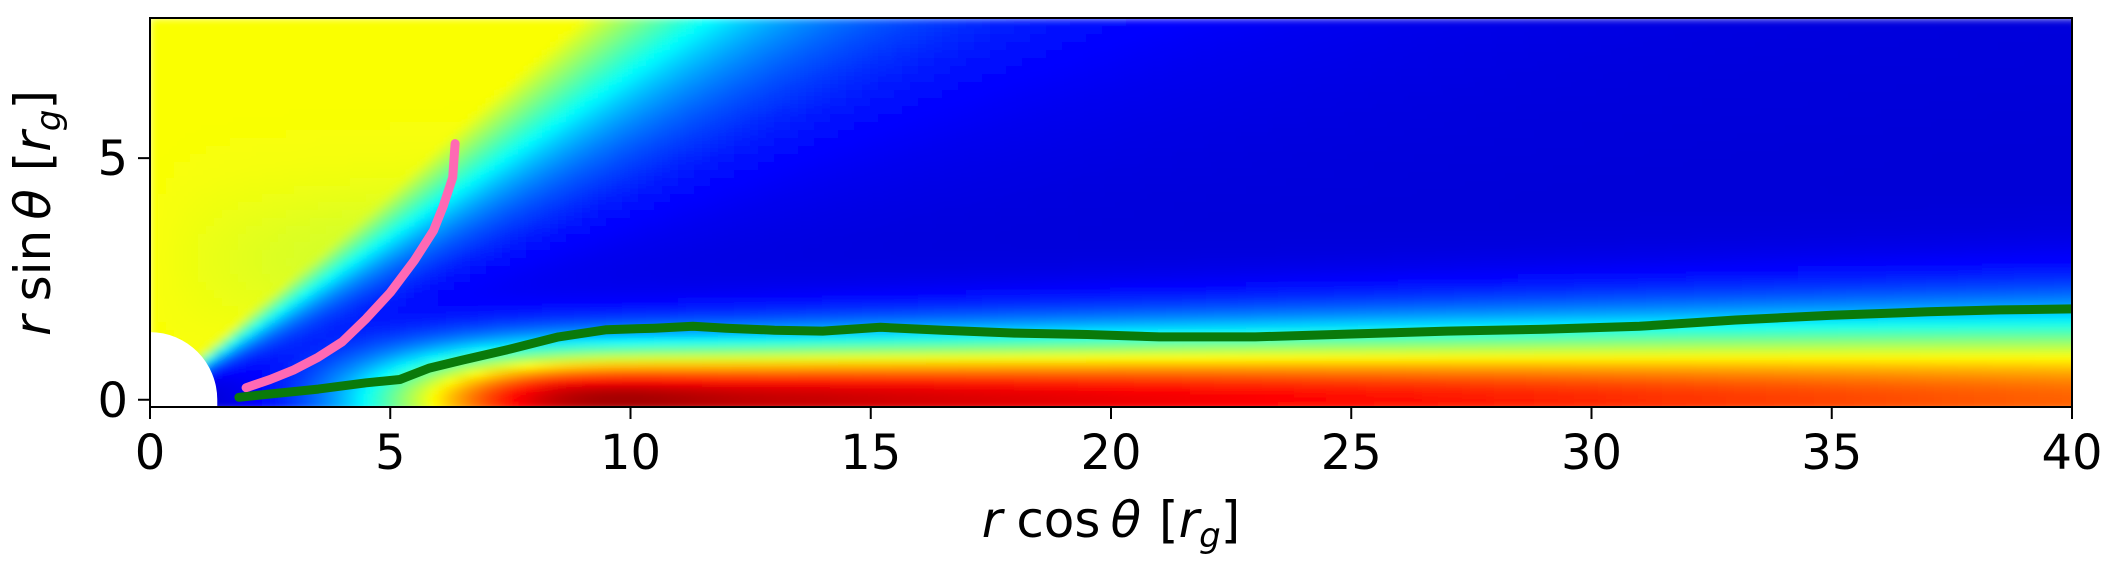 Image resolution: width=2120 pixels, height=575 pixels. I want to click on y-axis-label: rsinθ[rg], so click(36, 213).